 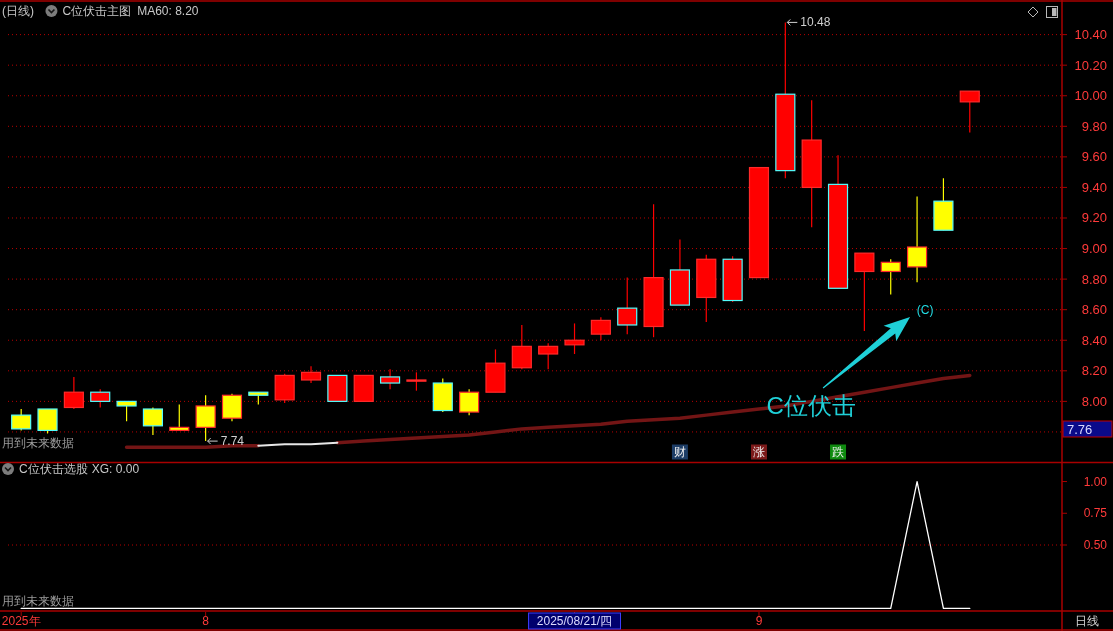 I want to click on y-tick-label: 10.20, so click(x=1090, y=65).